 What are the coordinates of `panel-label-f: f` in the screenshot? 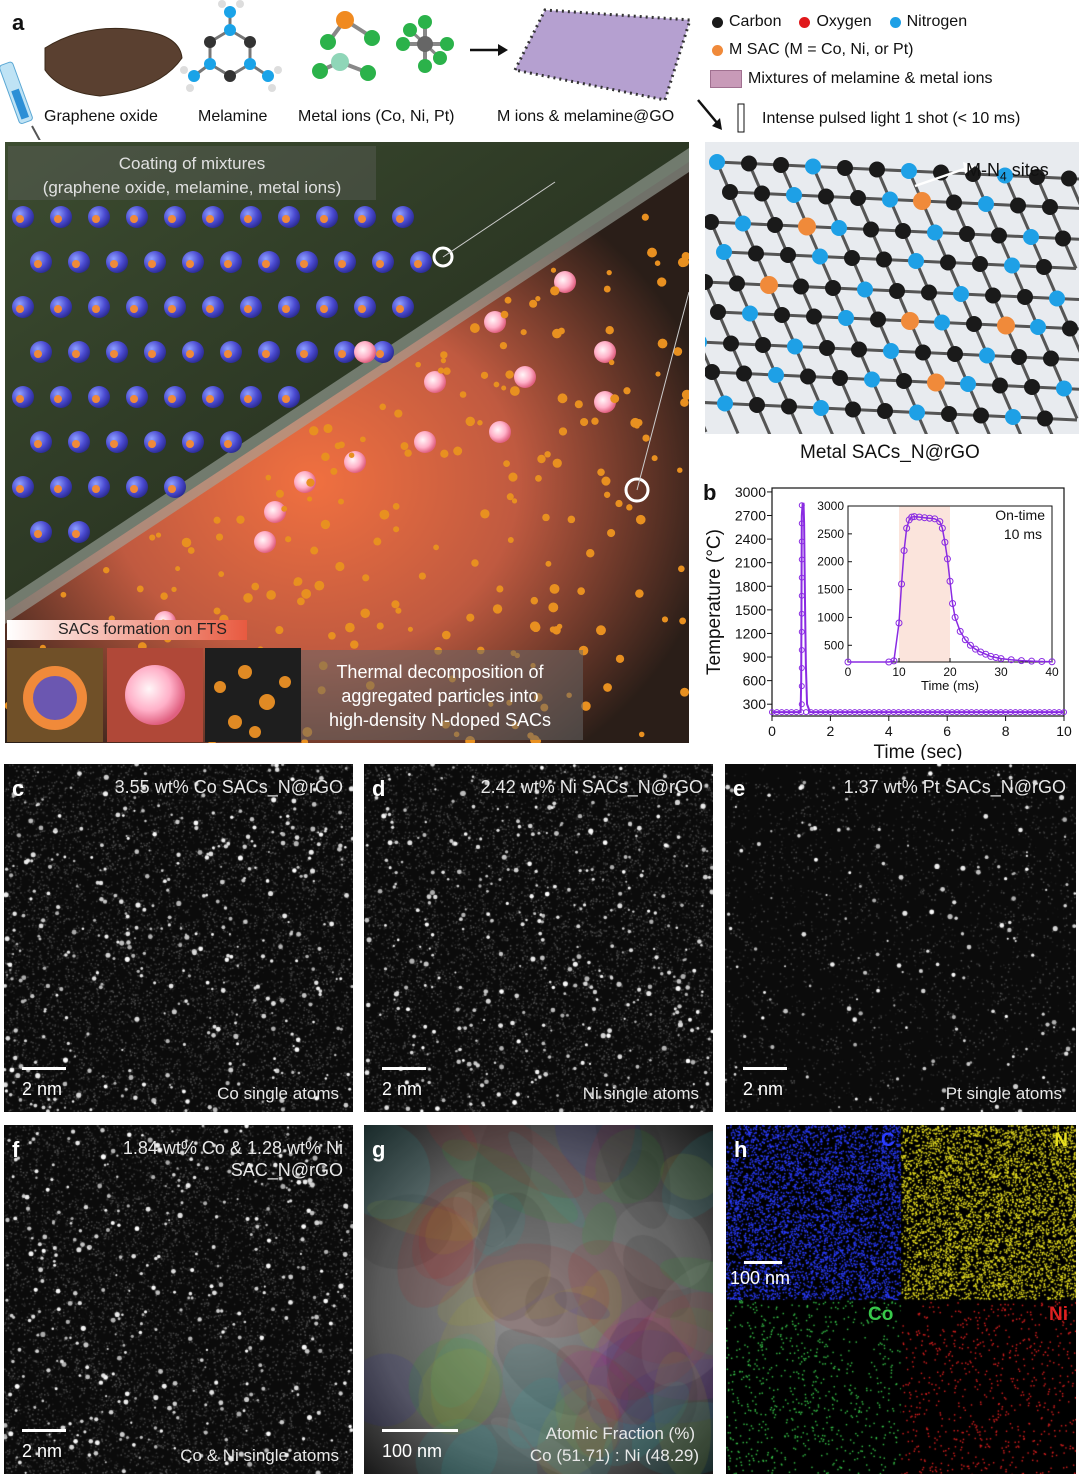 It's located at (16, 1149).